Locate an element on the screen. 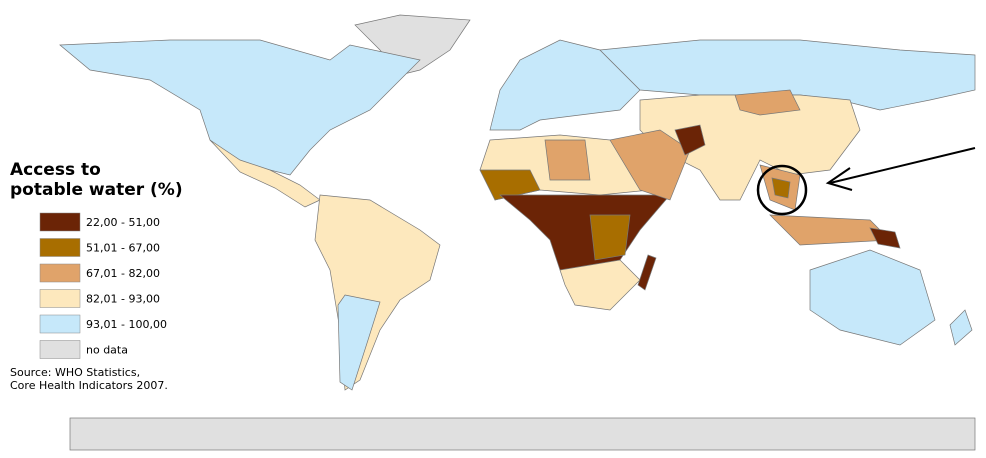 The width and height of the screenshot is (986, 458). legend-label: 67,01 - 82,00 is located at coordinates (123, 273).